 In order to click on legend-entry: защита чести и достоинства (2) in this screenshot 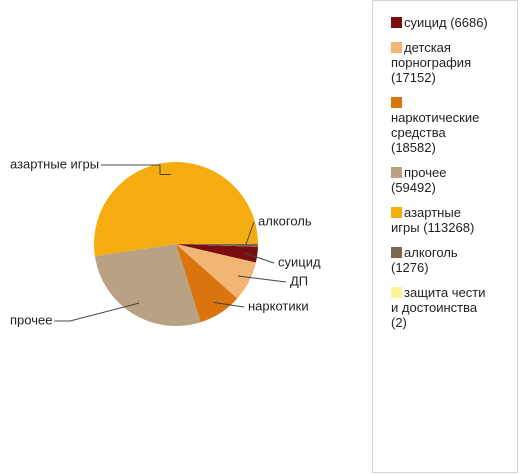, I will do `click(441, 307)`.